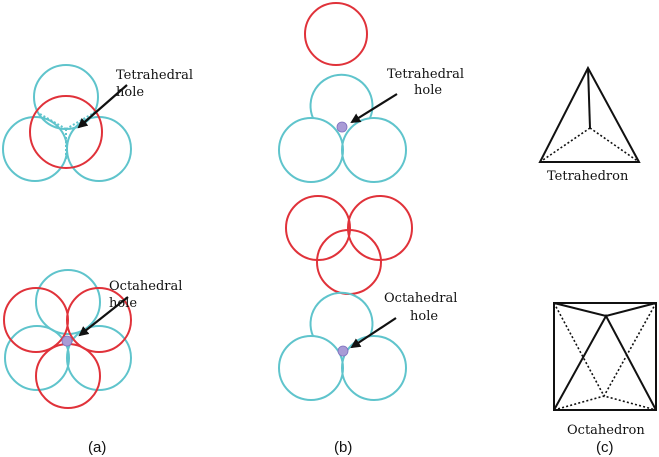 This screenshot has width=659, height=457. I want to click on octahedral-void-side-view, so click(342, 346).